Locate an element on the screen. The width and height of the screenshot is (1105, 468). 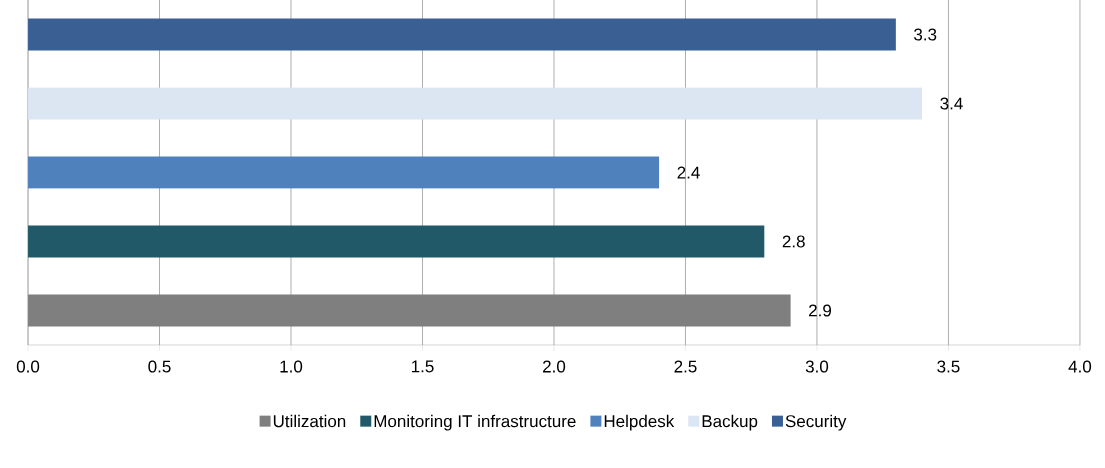
text: 0.0 is located at coordinates (28, 366).